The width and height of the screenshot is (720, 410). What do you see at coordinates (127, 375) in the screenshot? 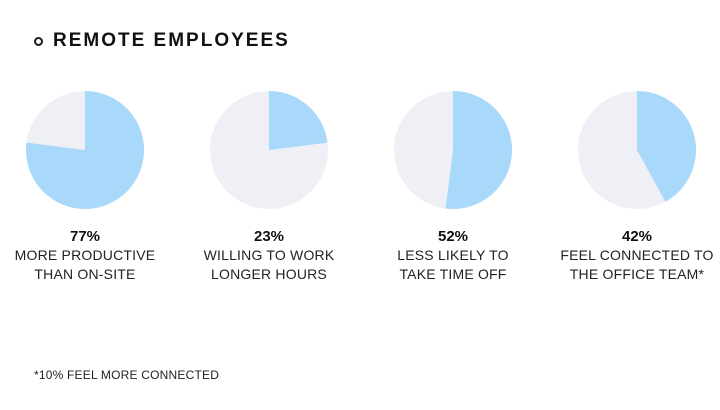
I see `footnote: *10% FEEL MORE CONNECTED` at bounding box center [127, 375].